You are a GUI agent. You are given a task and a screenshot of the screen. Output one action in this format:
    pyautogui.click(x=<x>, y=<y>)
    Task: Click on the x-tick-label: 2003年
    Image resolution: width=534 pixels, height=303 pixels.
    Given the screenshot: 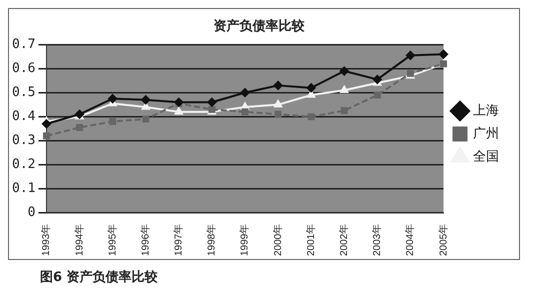 What is the action you would take?
    pyautogui.click(x=377, y=240)
    